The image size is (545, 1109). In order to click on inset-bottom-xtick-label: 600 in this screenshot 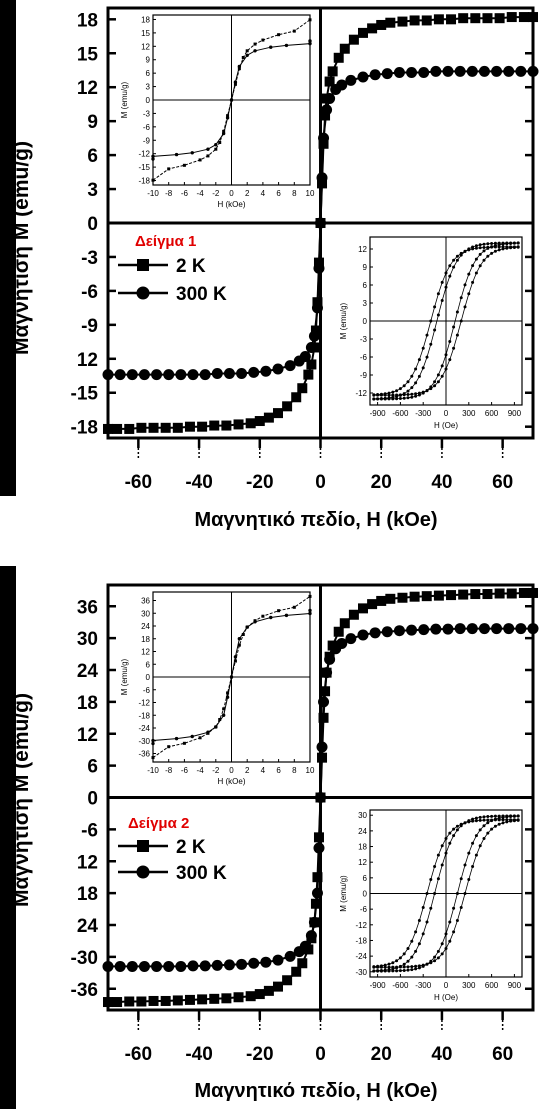, I will do `click(492, 413)`.